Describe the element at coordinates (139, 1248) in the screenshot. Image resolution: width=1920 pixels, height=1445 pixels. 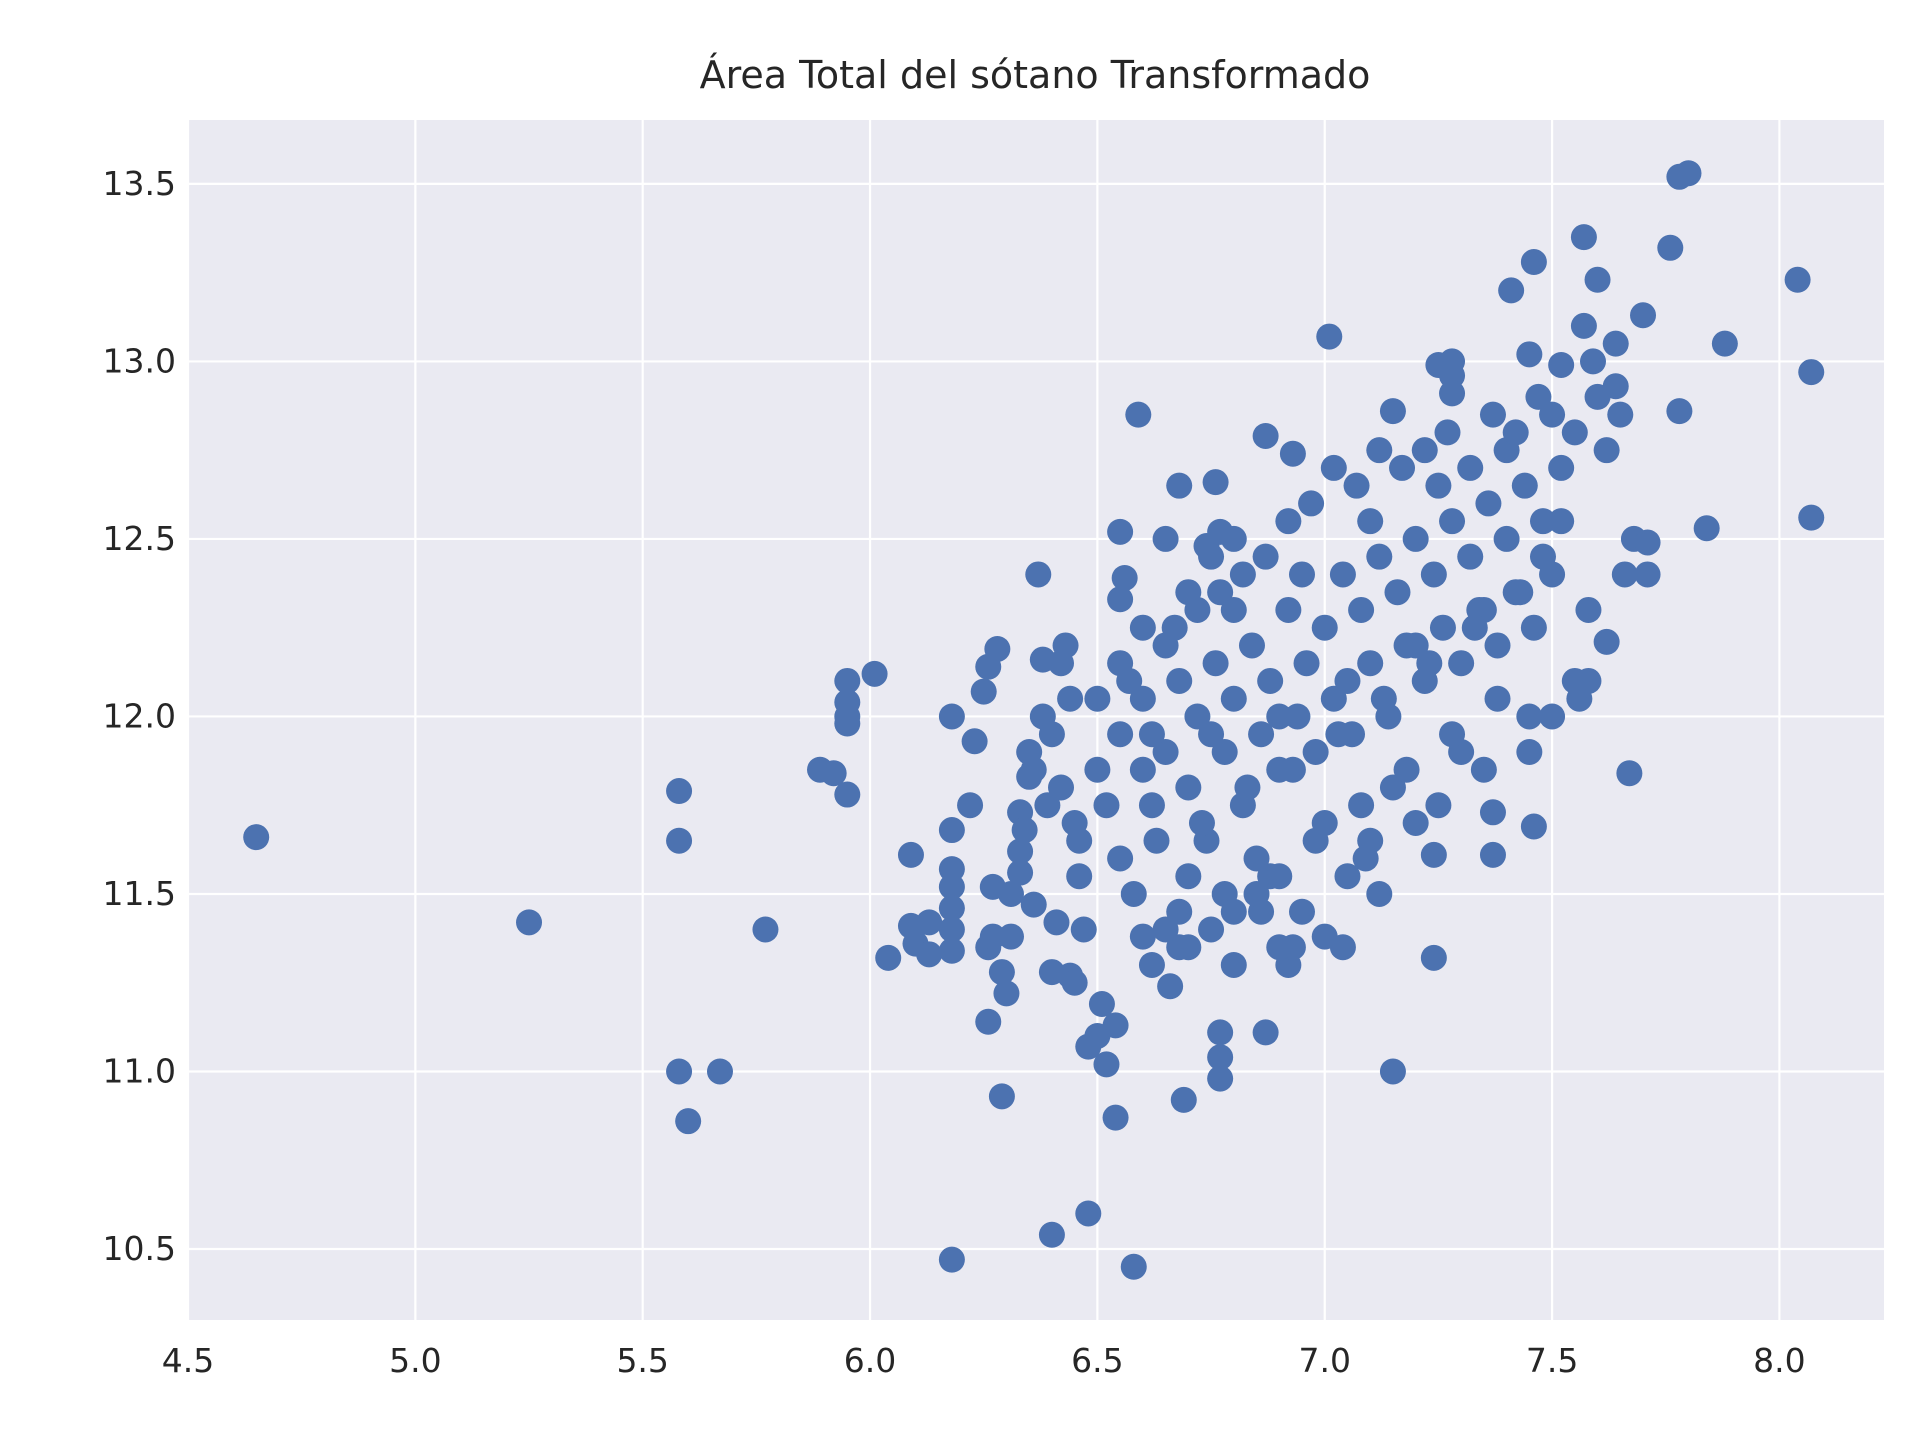
I see `y-tick-label: 10.5` at that location.